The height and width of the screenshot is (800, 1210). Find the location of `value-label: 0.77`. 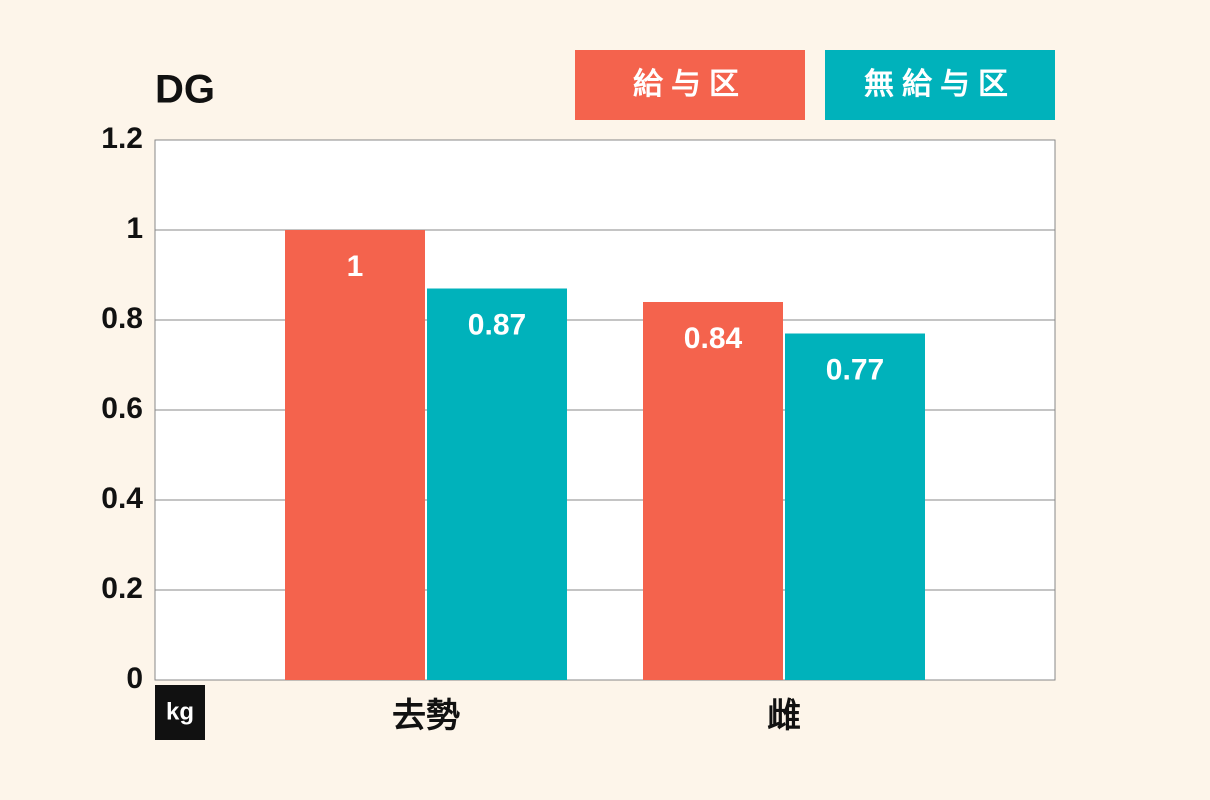

value-label: 0.77 is located at coordinates (855, 369).